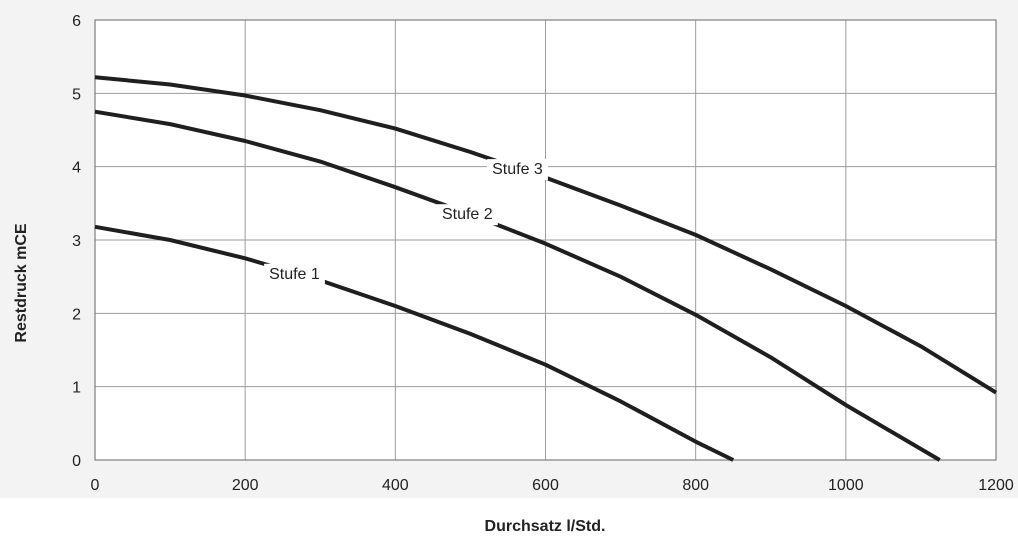  Describe the element at coordinates (76, 314) in the screenshot. I see `y-tick-label: 2` at that location.